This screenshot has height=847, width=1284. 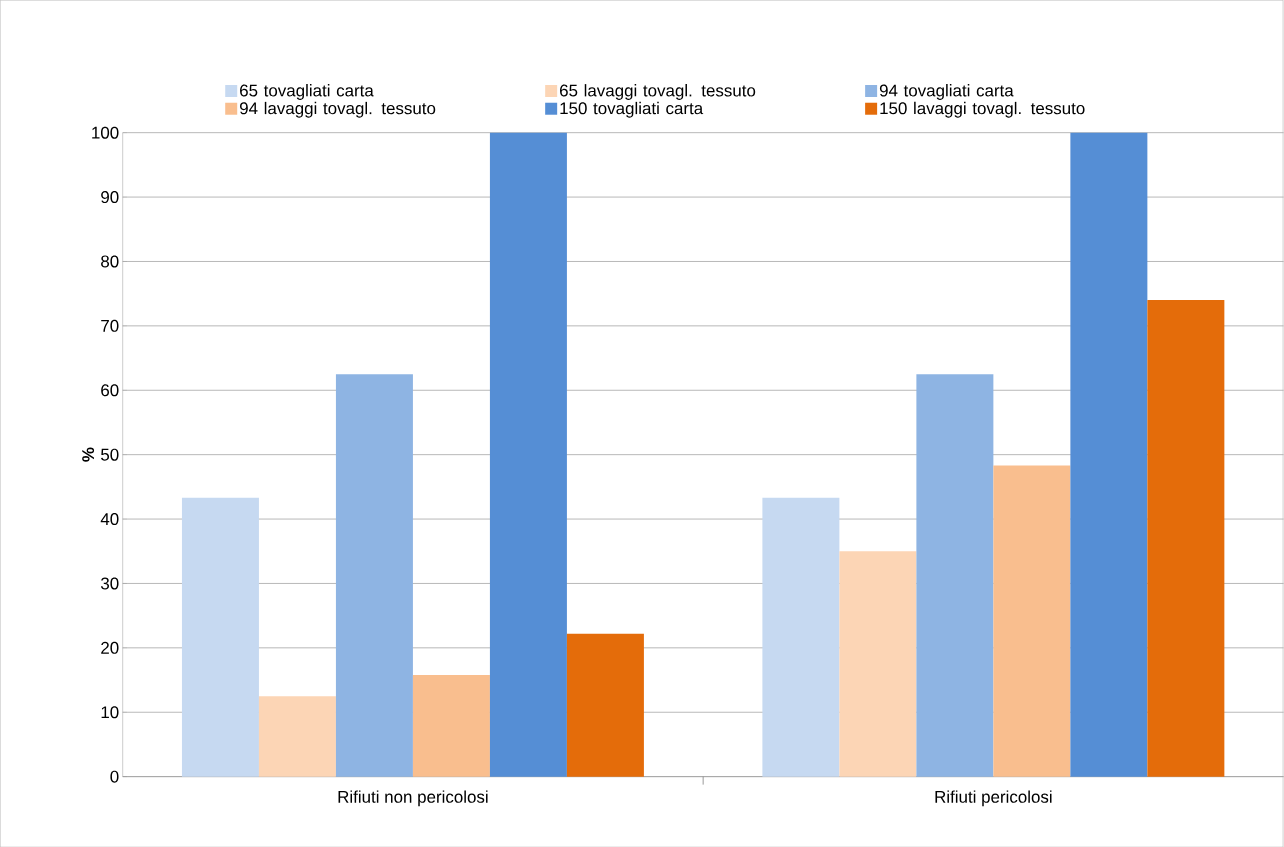 What do you see at coordinates (632, 109) in the screenshot?
I see `legend-label: 150 tovagliati carta` at bounding box center [632, 109].